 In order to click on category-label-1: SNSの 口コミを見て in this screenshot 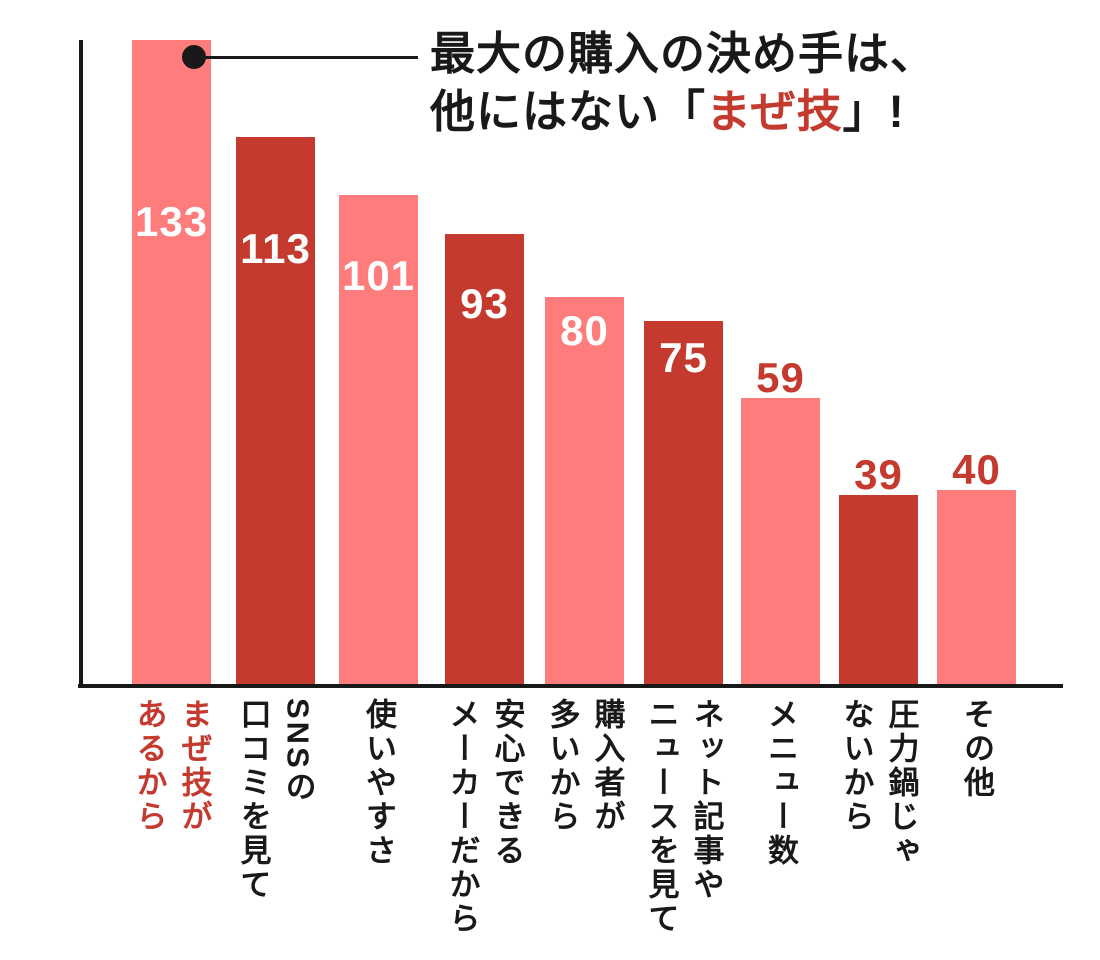, I will do `click(275, 800)`.